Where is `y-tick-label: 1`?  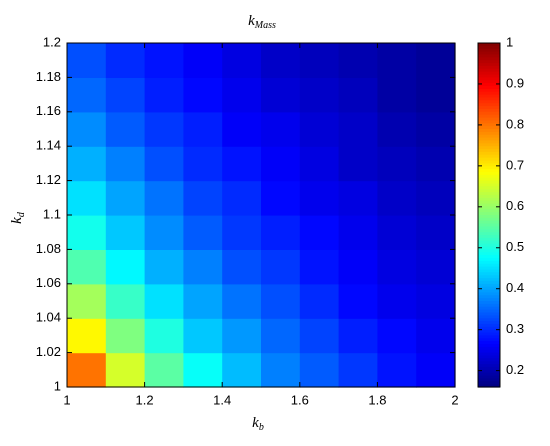 y-tick-label: 1 is located at coordinates (57, 385).